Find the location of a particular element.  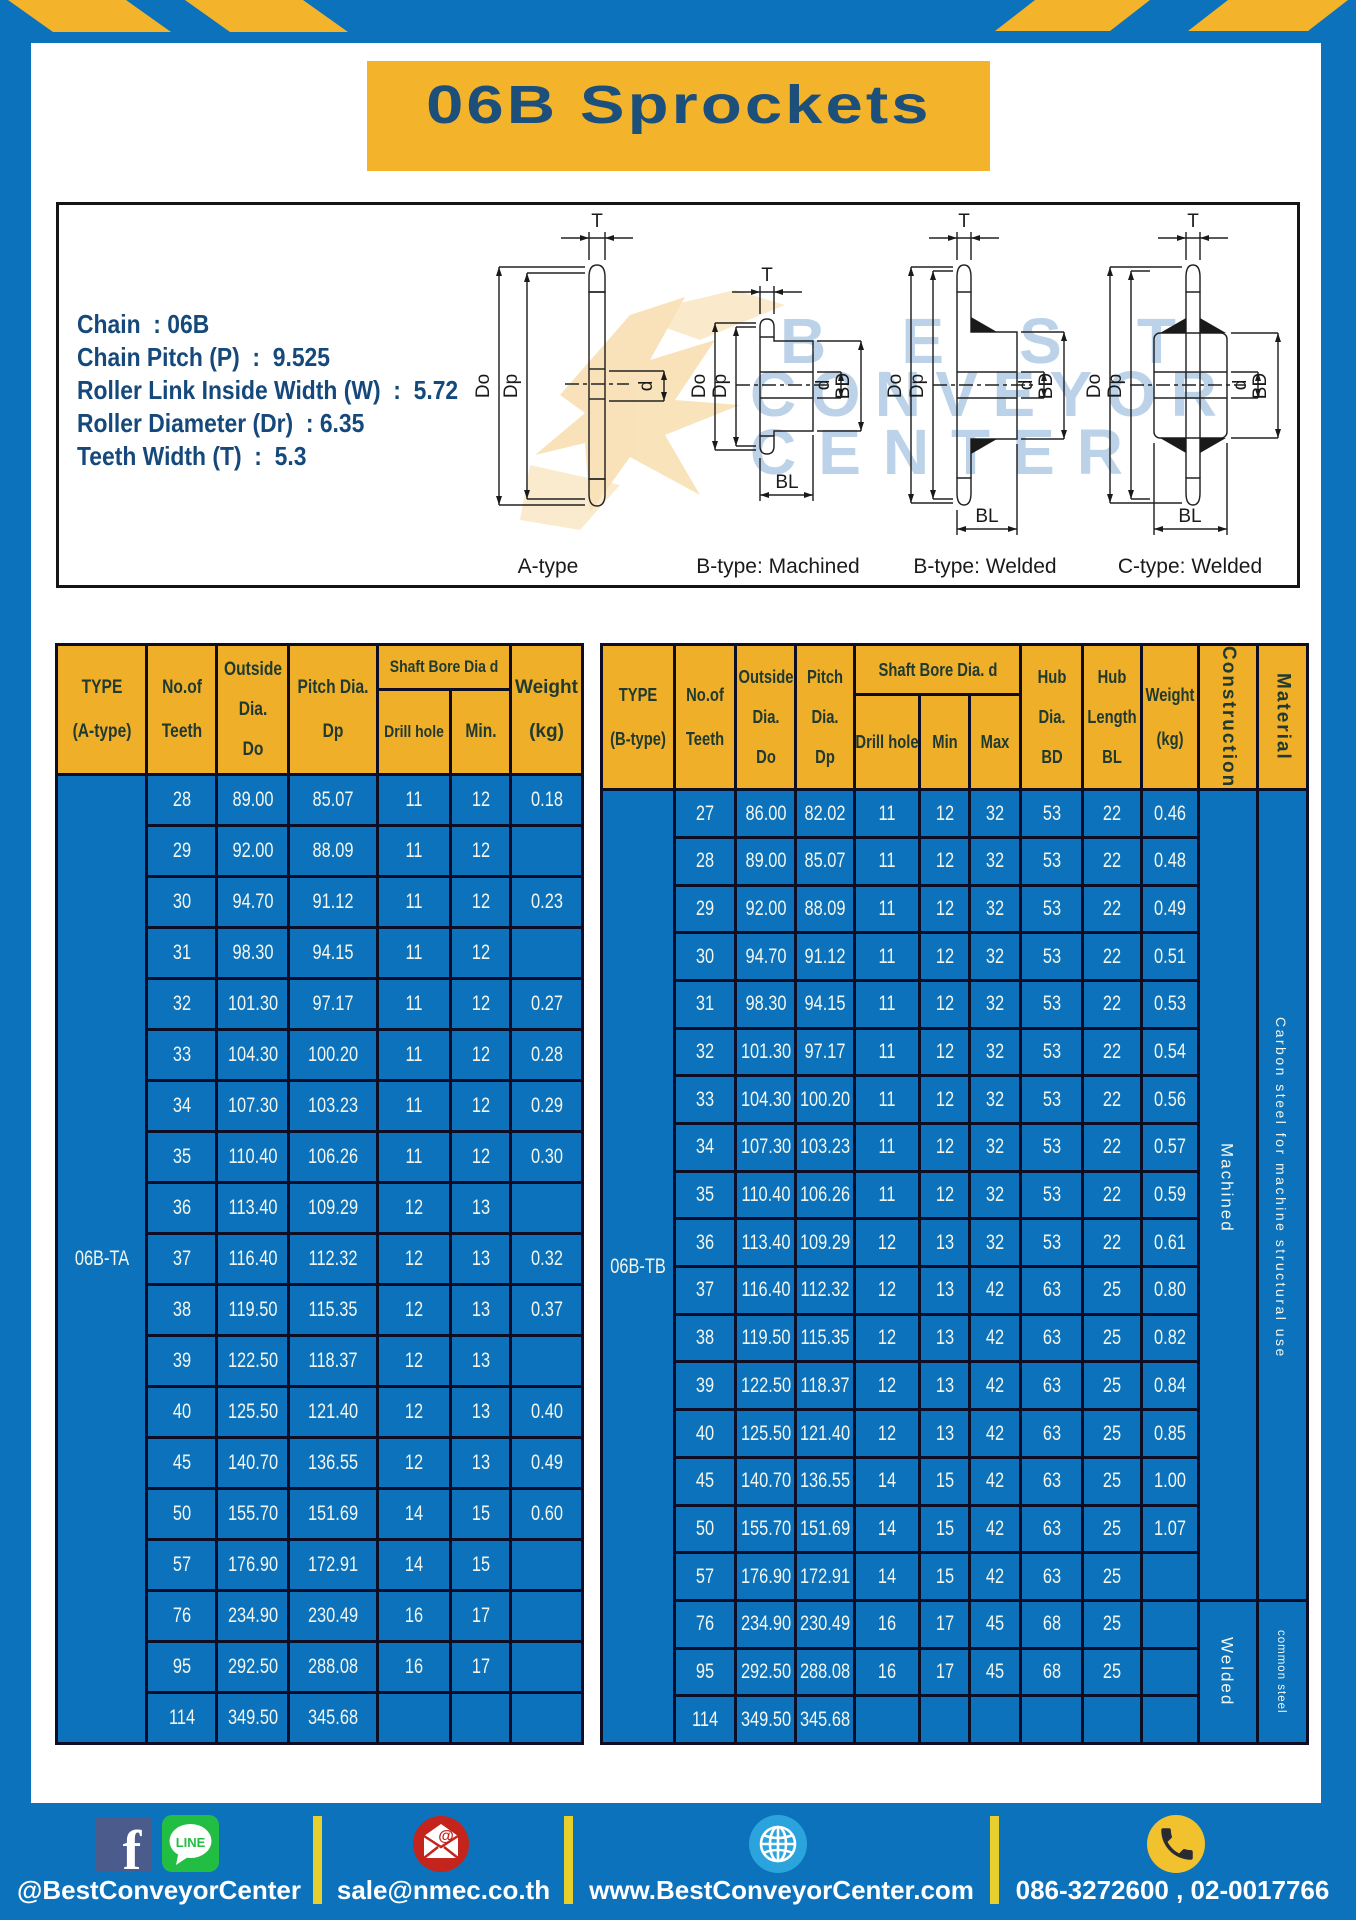

svg-text: A-type is located at coordinates (548, 566).